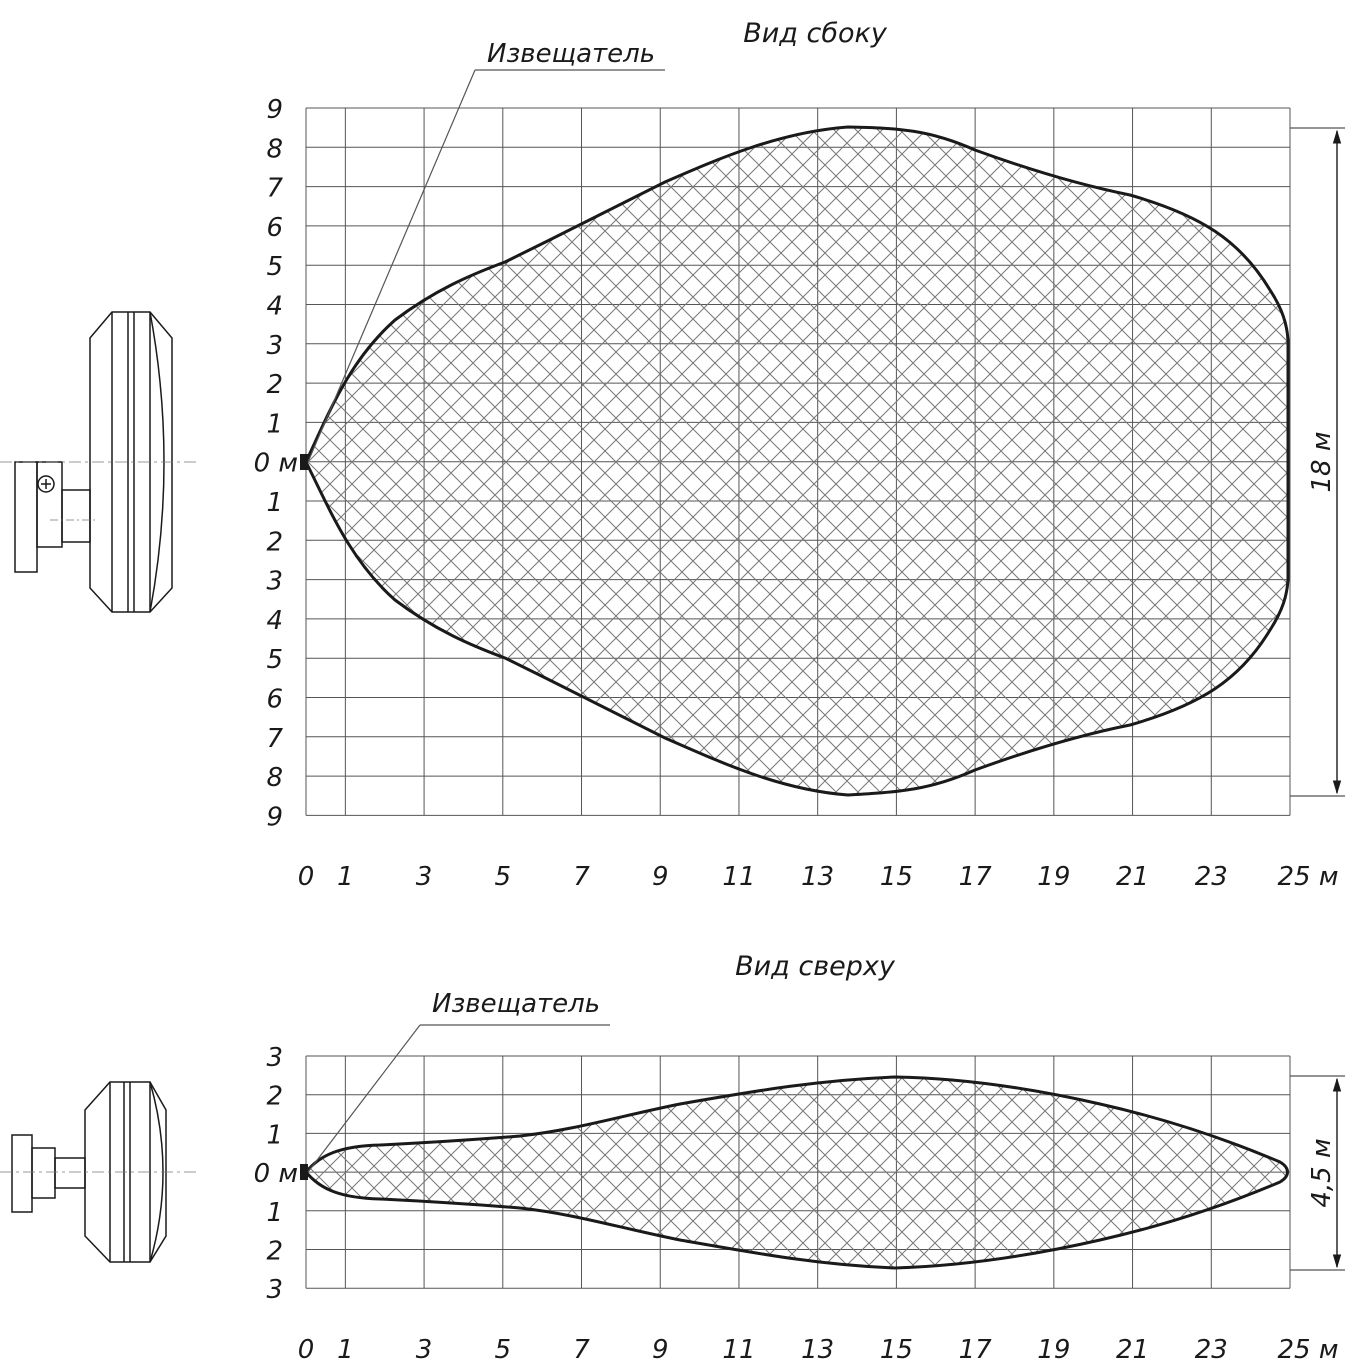 The image size is (1345, 1365). What do you see at coordinates (100, 1172) in the screenshot?
I see `top-sensor-drawing` at bounding box center [100, 1172].